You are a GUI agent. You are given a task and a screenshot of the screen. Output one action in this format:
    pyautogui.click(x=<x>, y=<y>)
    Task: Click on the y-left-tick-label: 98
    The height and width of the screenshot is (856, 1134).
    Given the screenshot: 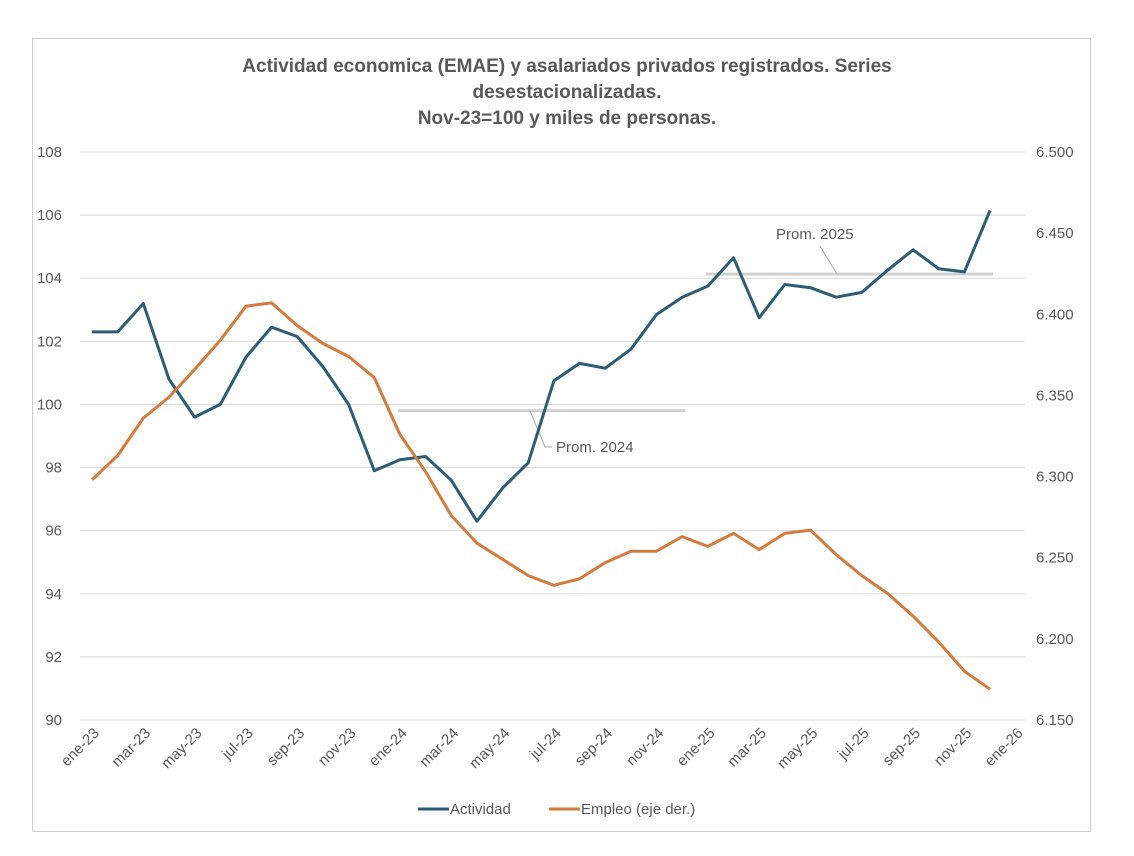 What is the action you would take?
    pyautogui.click(x=53, y=468)
    